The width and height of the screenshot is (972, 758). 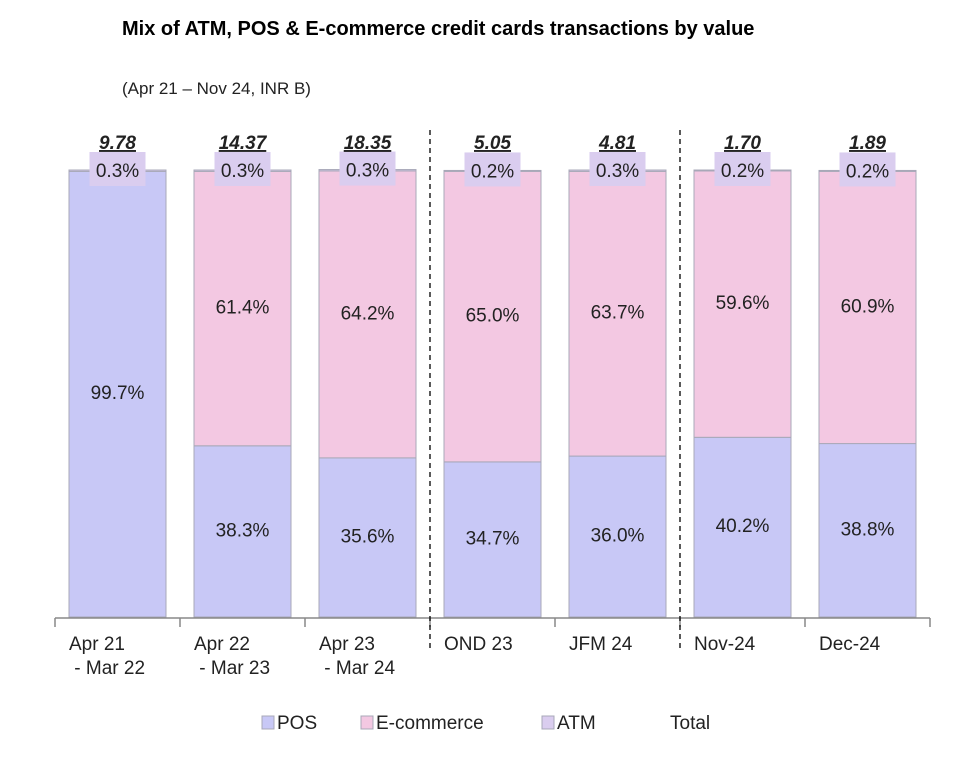 I want to click on chart-subtitle: (Apr 21 – Nov 24, INR B), so click(x=216, y=88).